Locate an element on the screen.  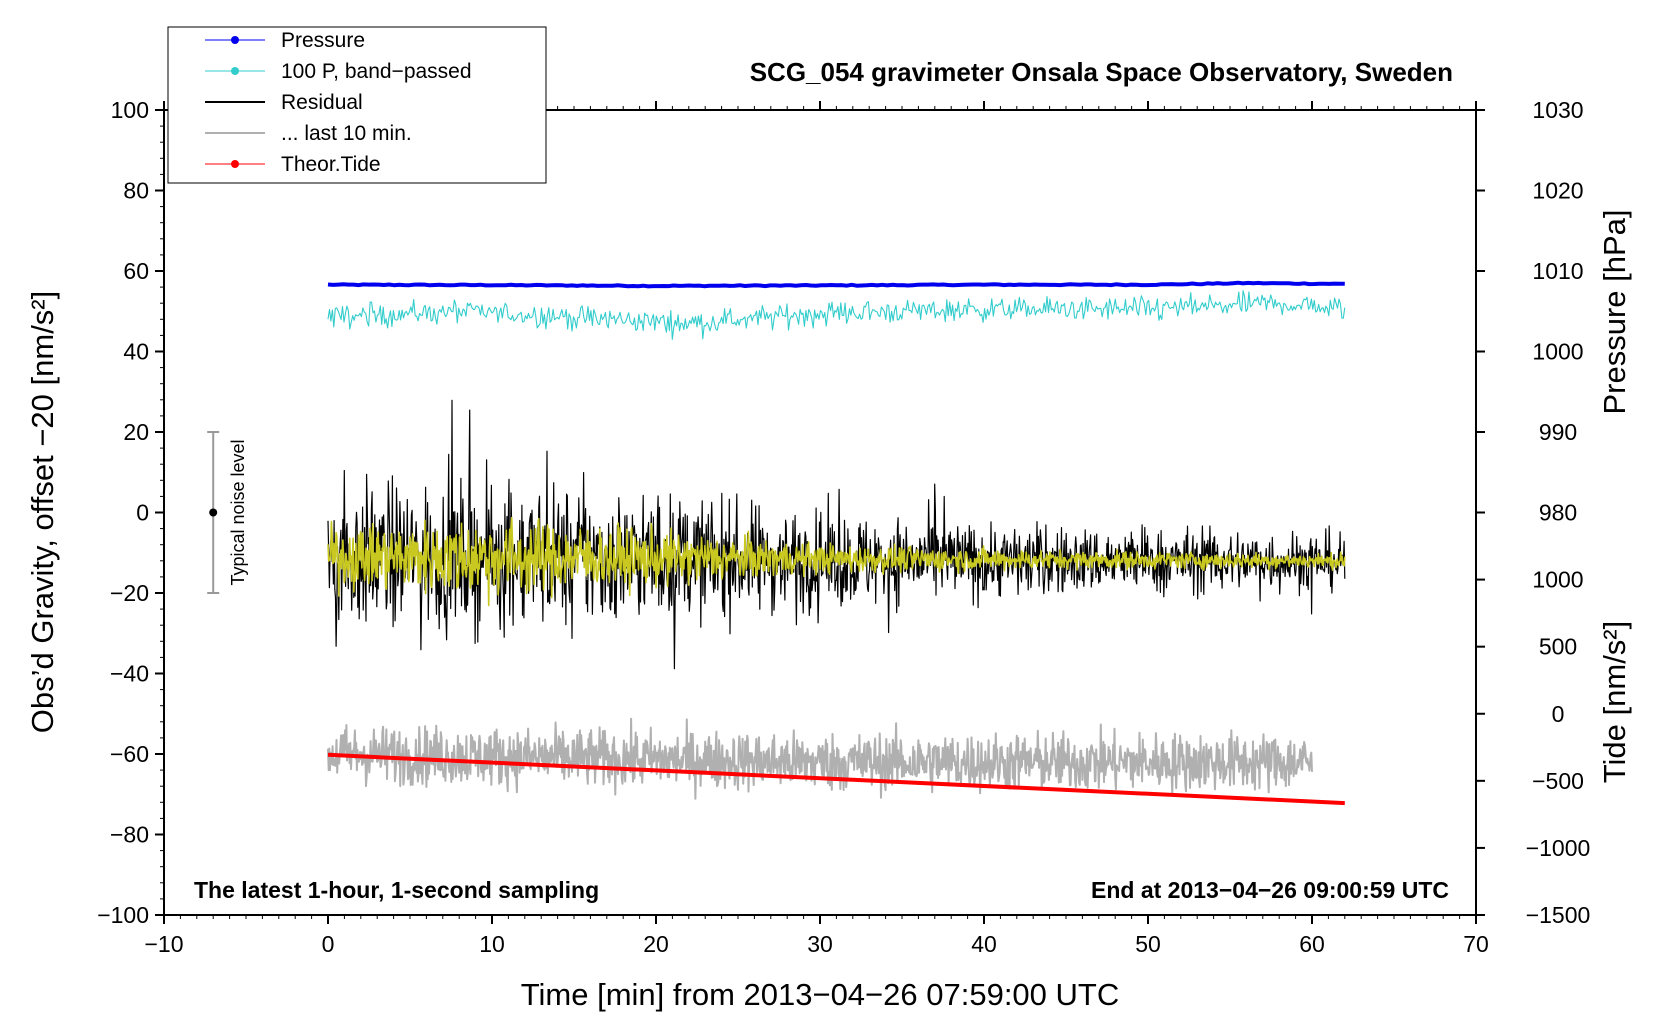
y-tick-label: 100 is located at coordinates (130, 110).